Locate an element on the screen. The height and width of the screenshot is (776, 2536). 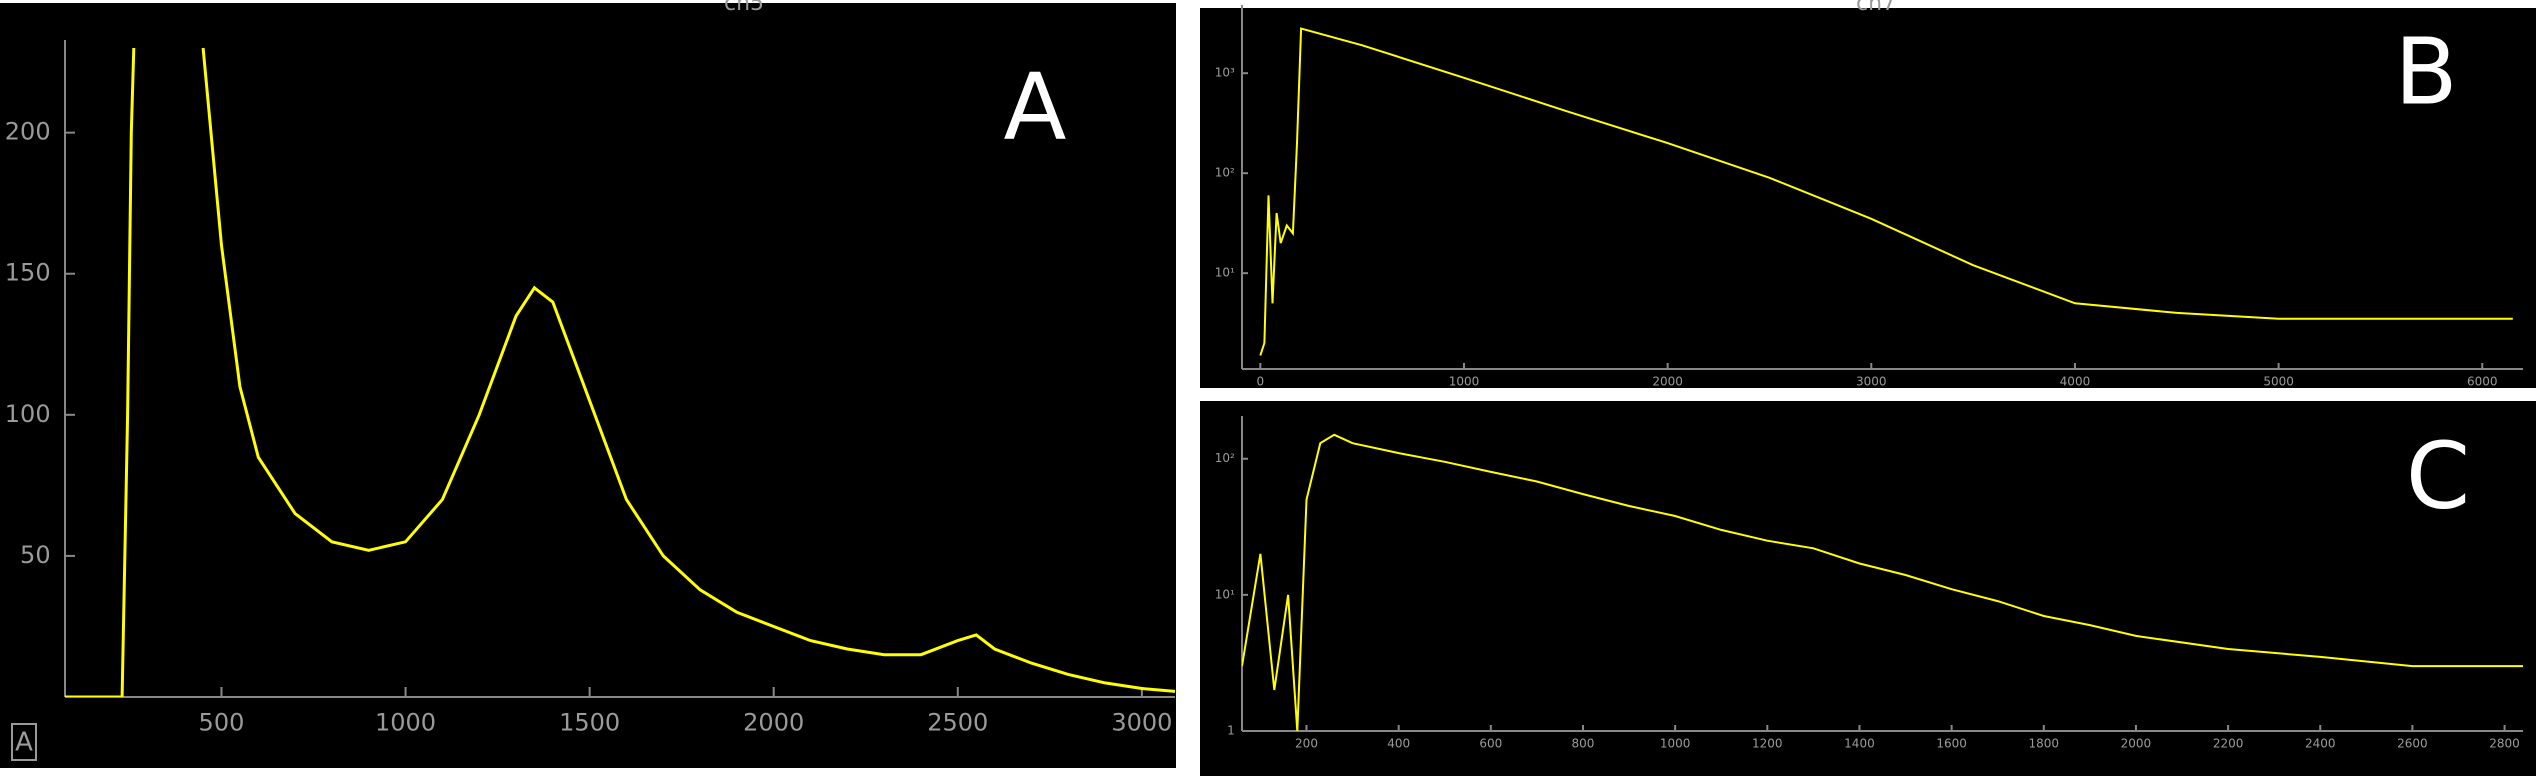
x-tick-label: 1400 is located at coordinates (1859, 744).